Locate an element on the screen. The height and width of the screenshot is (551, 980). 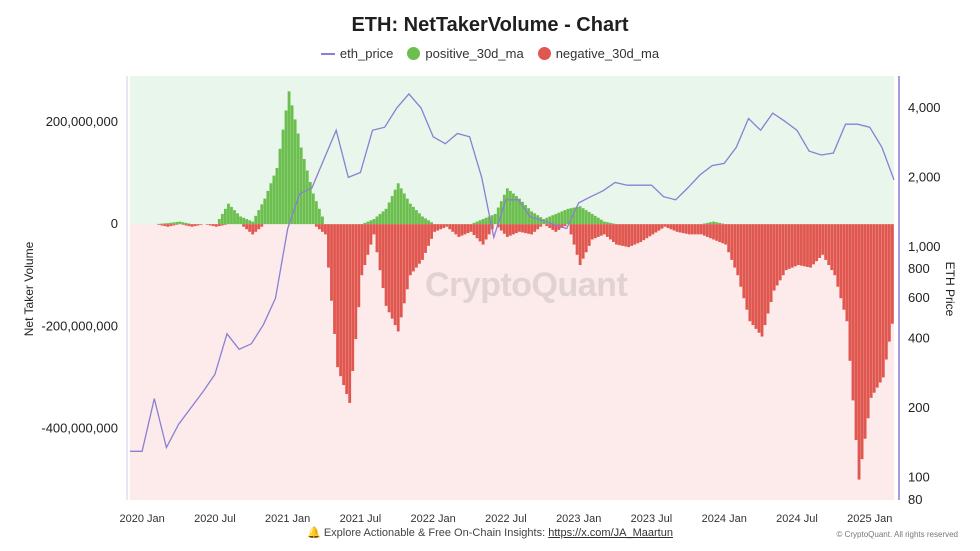
x-tick-label: 2021 Jul is located at coordinates (361, 519).